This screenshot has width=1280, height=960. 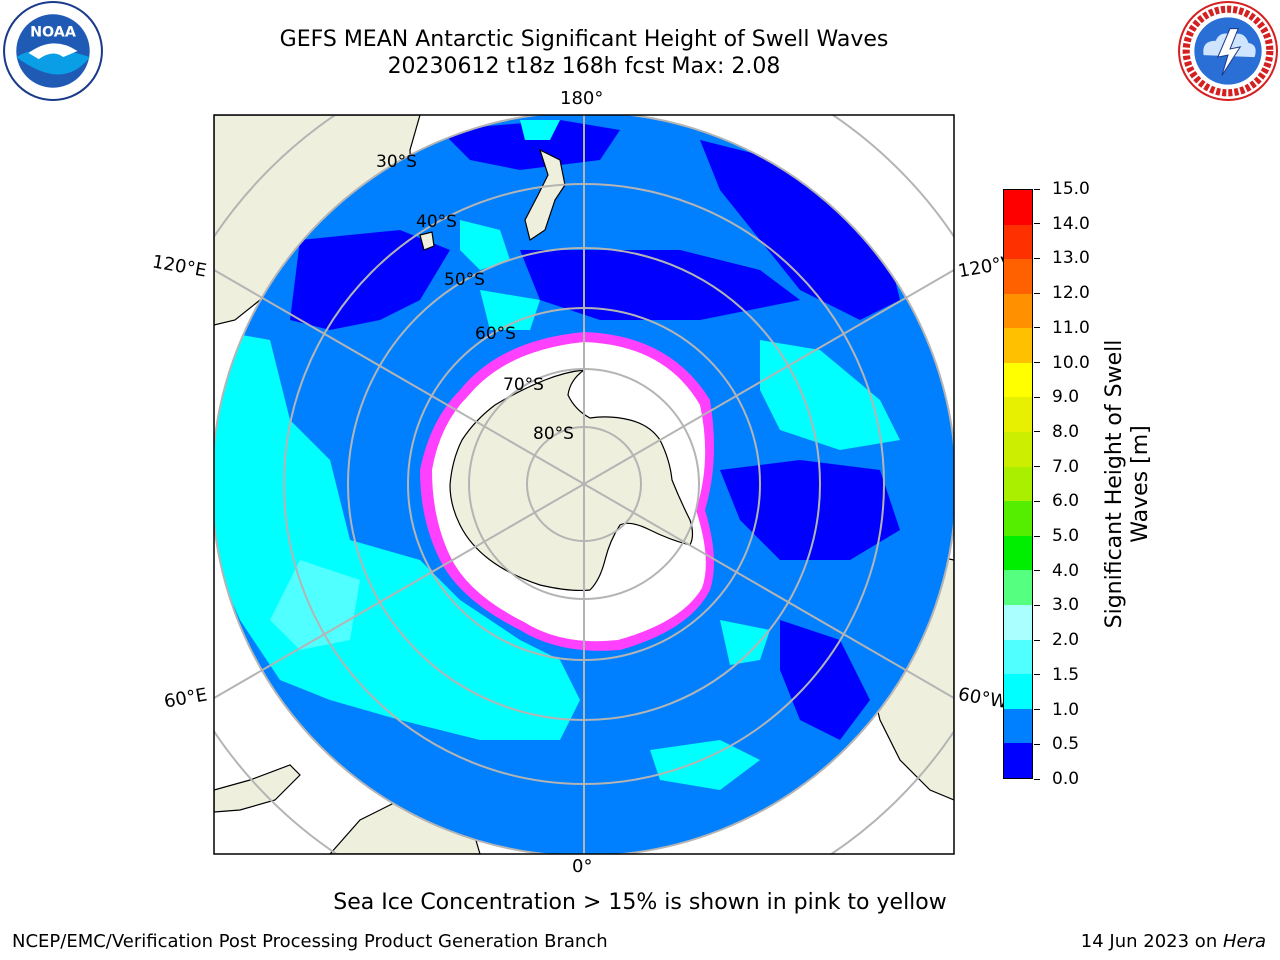 What do you see at coordinates (427, 241) in the screenshot?
I see `tasmania-landmass` at bounding box center [427, 241].